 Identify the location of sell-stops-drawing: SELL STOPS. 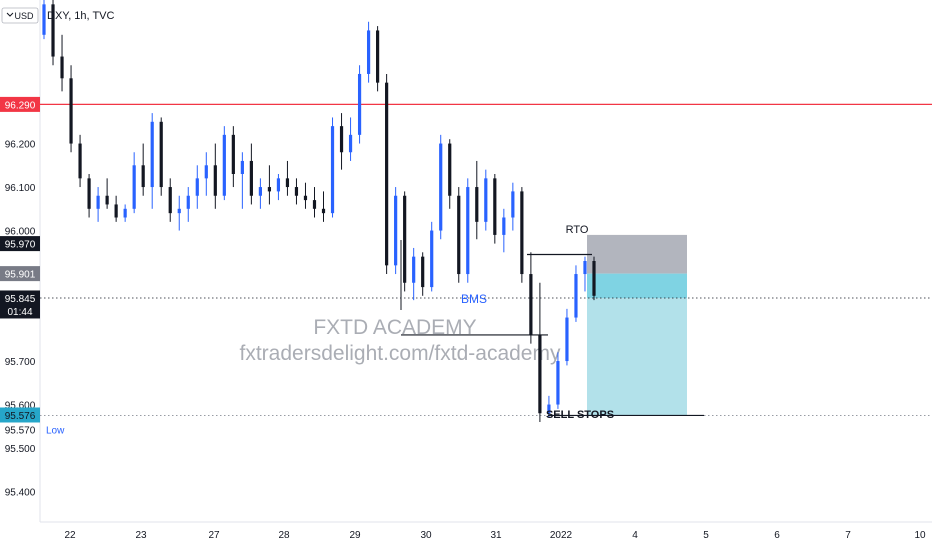
(625, 415).